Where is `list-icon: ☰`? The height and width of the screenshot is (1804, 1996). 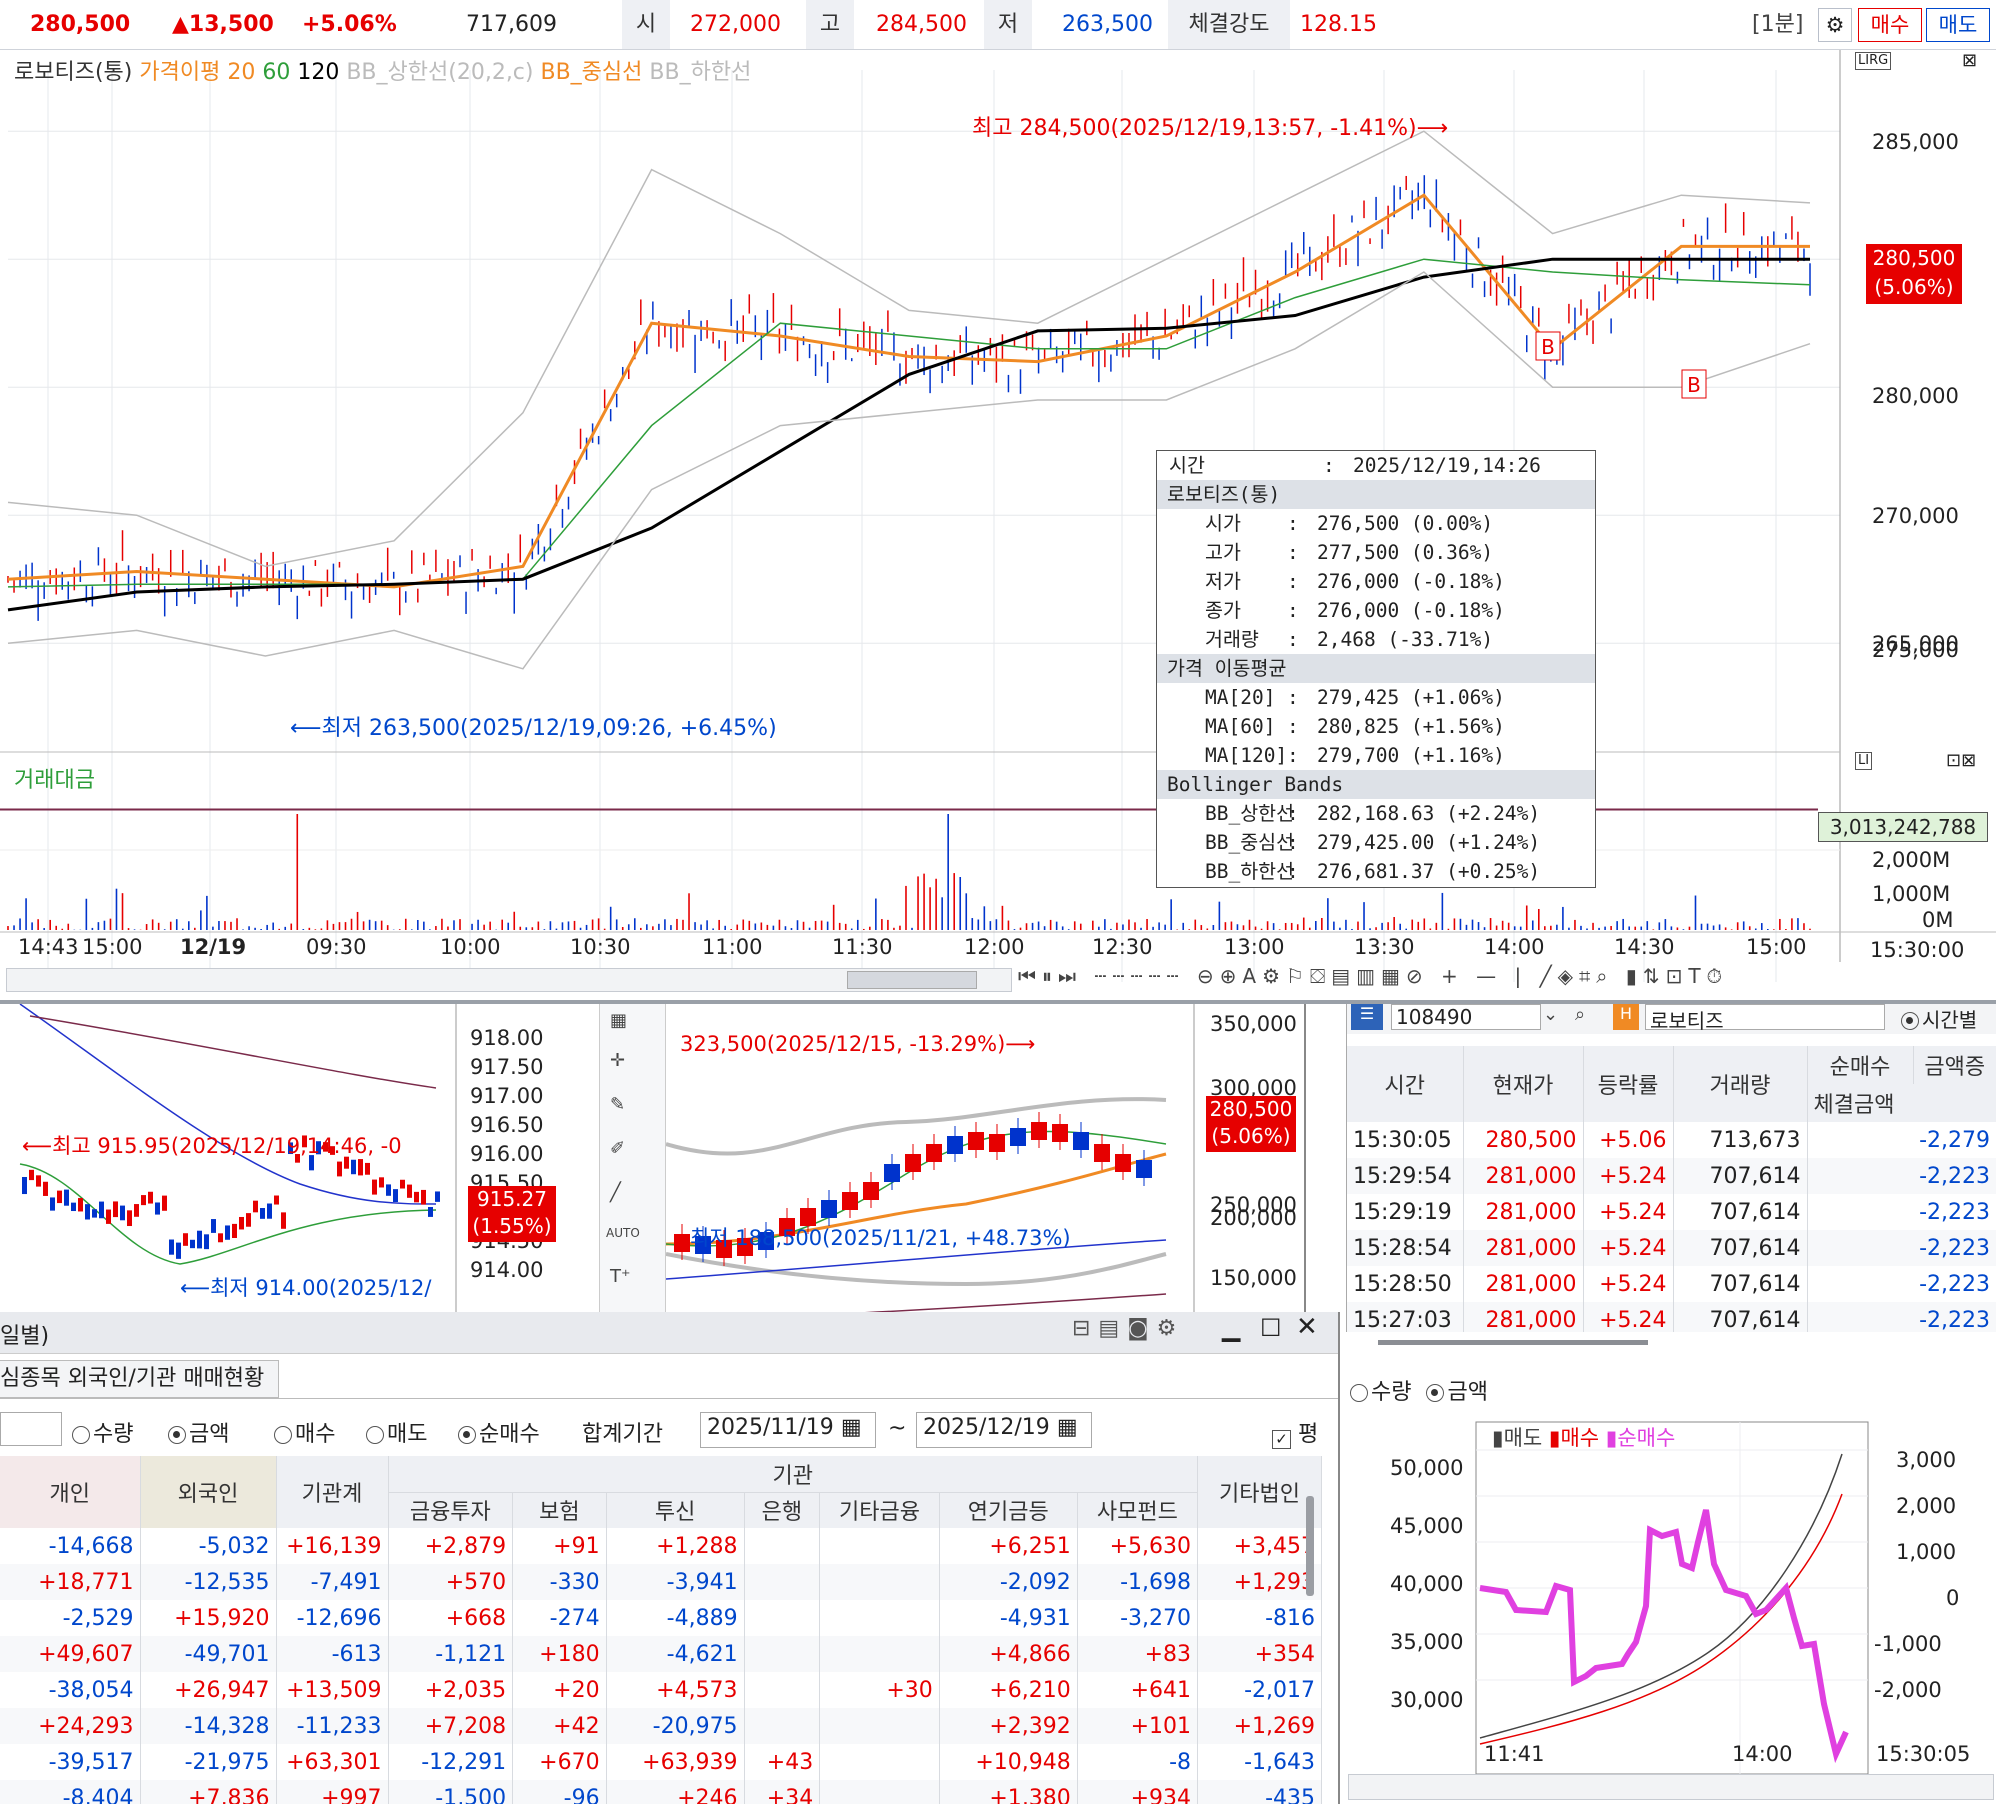
list-icon: ☰ is located at coordinates (1367, 1017).